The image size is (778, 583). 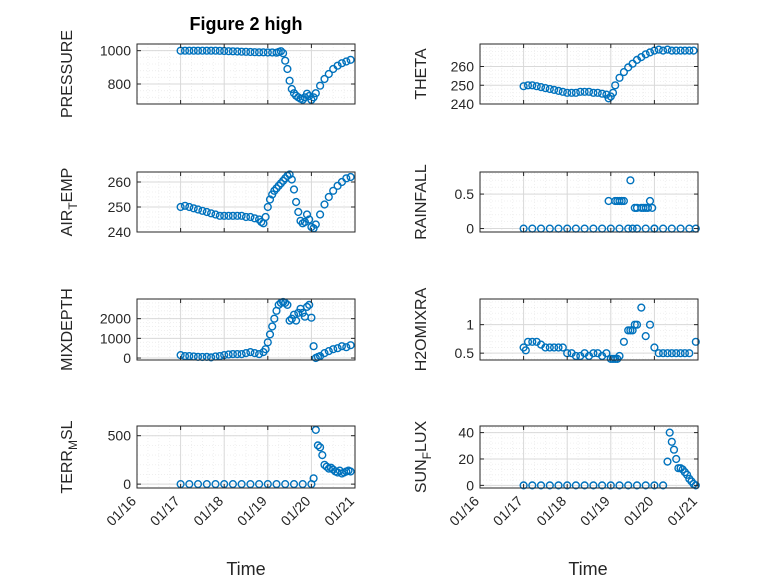 What do you see at coordinates (120, 84) in the screenshot?
I see `y-tick-label: 800` at bounding box center [120, 84].